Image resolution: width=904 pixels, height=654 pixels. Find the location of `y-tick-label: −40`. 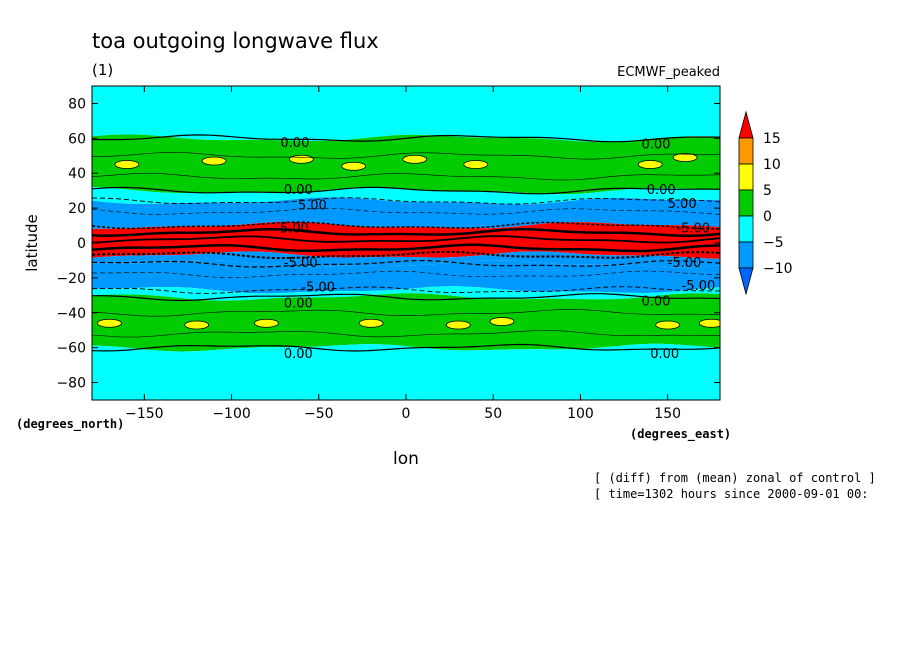

y-tick-label: −40 is located at coordinates (71, 314).